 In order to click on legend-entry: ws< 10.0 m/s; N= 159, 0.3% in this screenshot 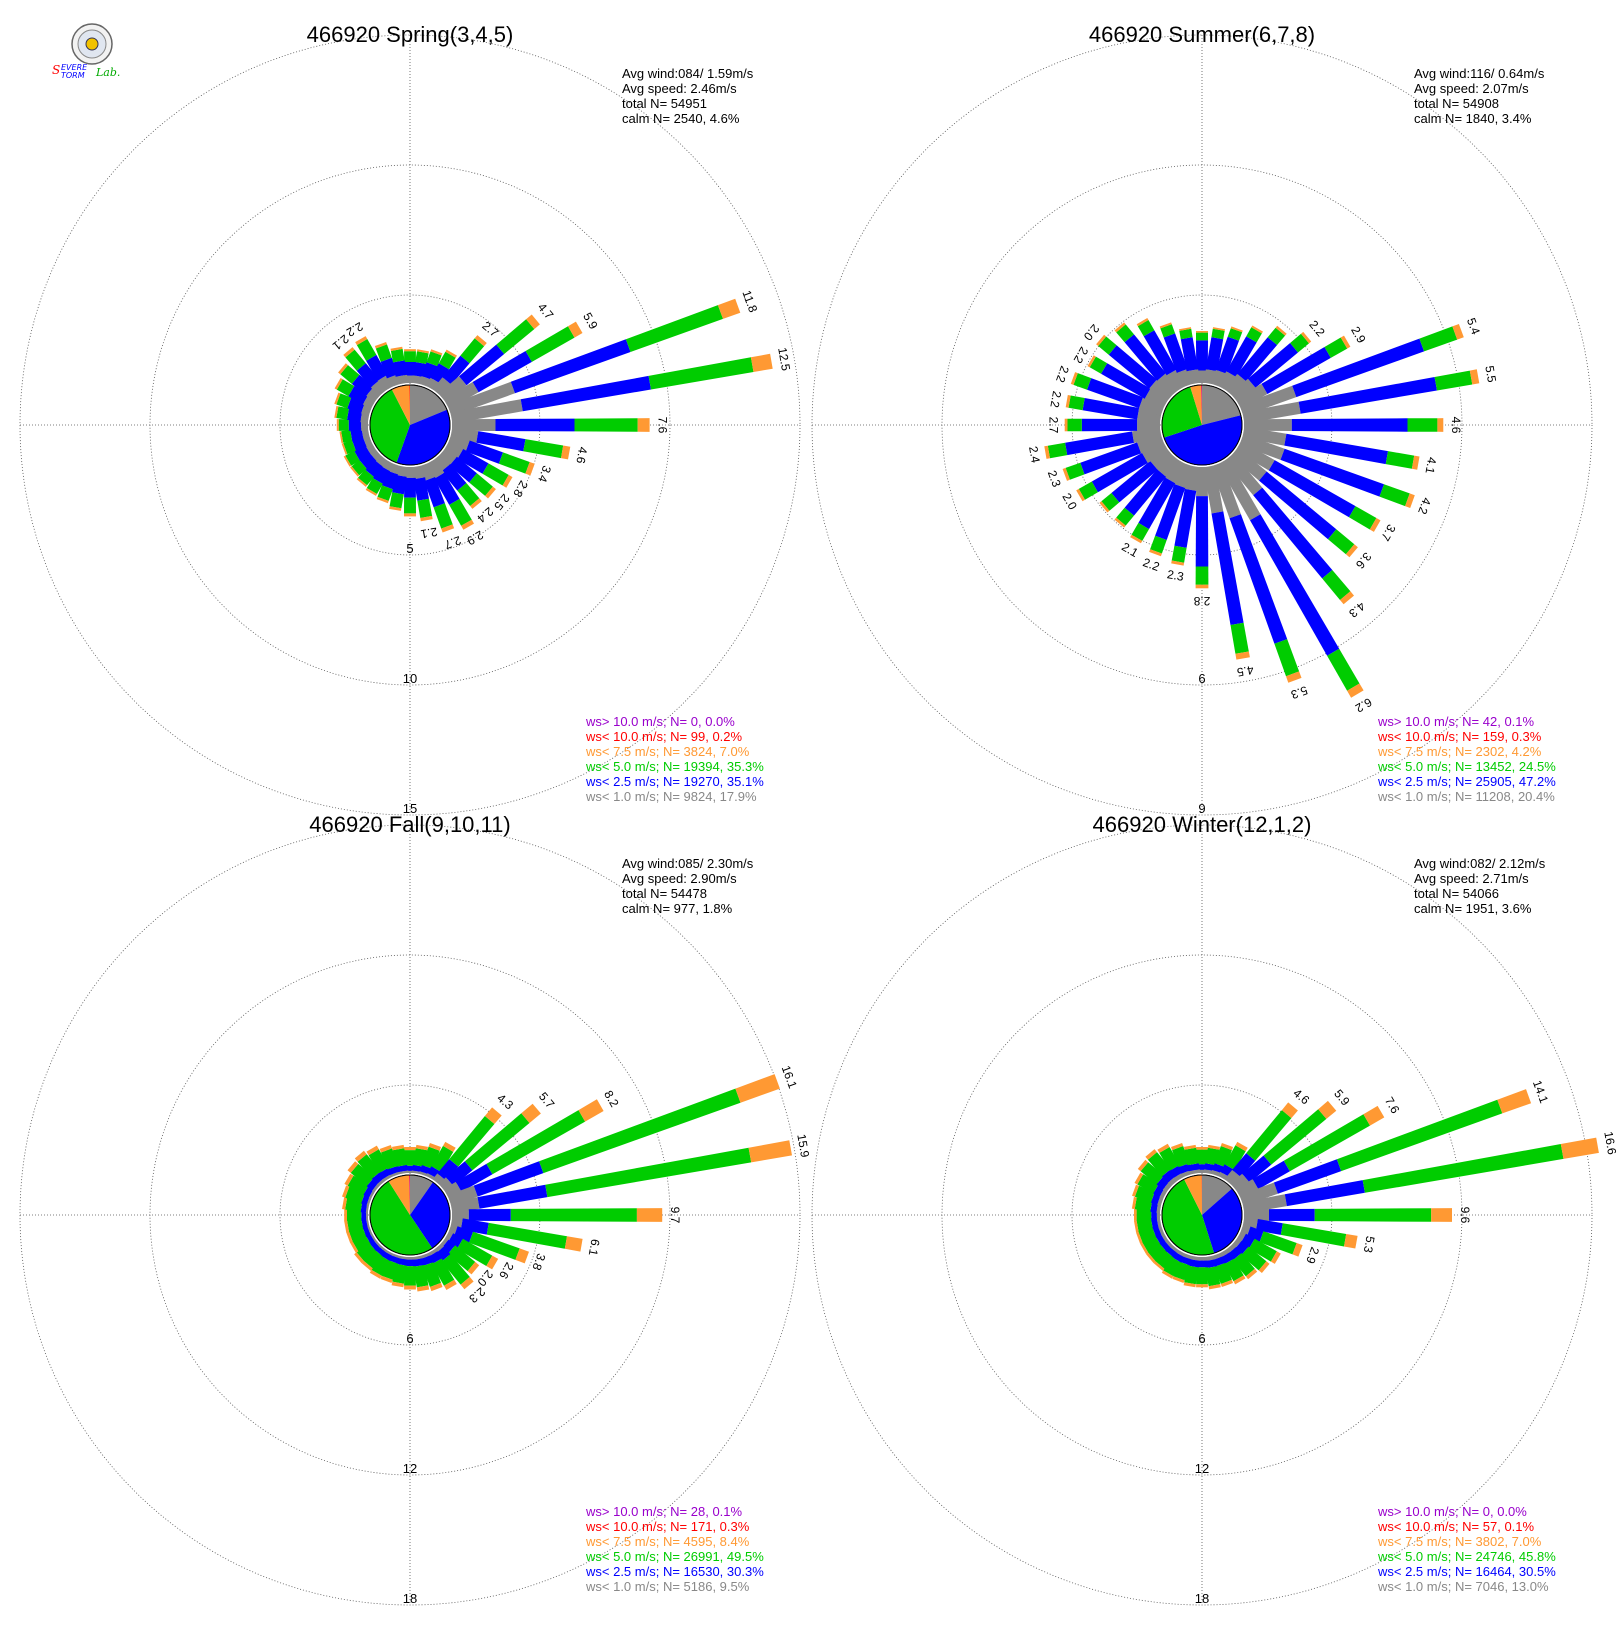, I will do `click(1459, 736)`.